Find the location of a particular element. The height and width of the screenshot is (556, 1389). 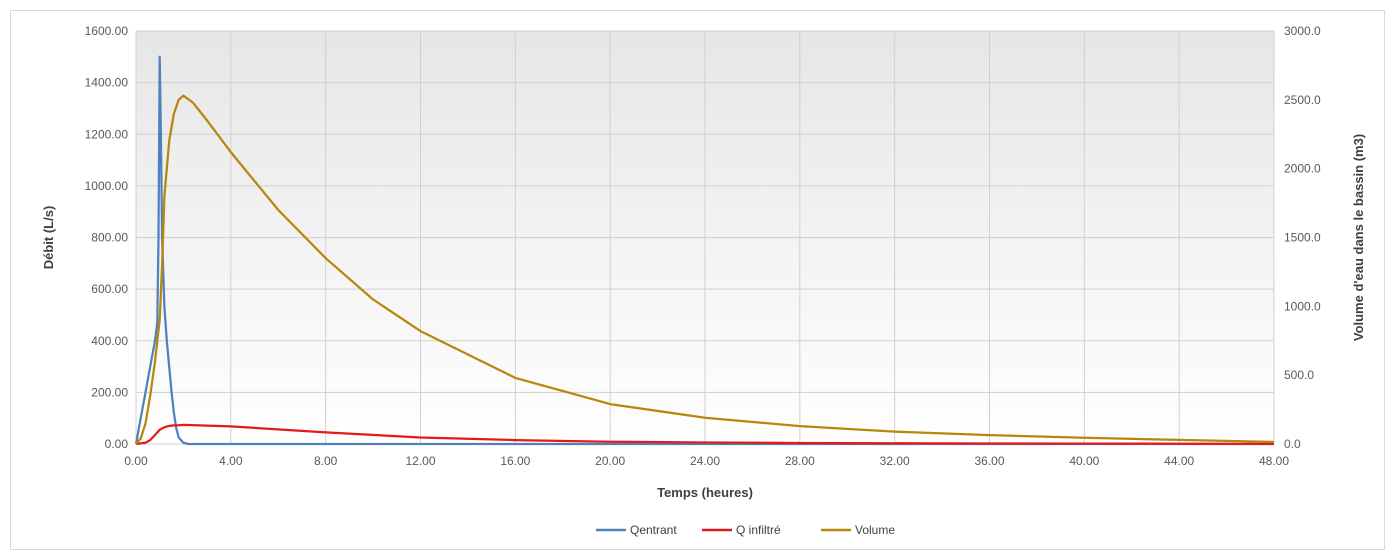

x-tick-label: 36.00 is located at coordinates (989, 461).